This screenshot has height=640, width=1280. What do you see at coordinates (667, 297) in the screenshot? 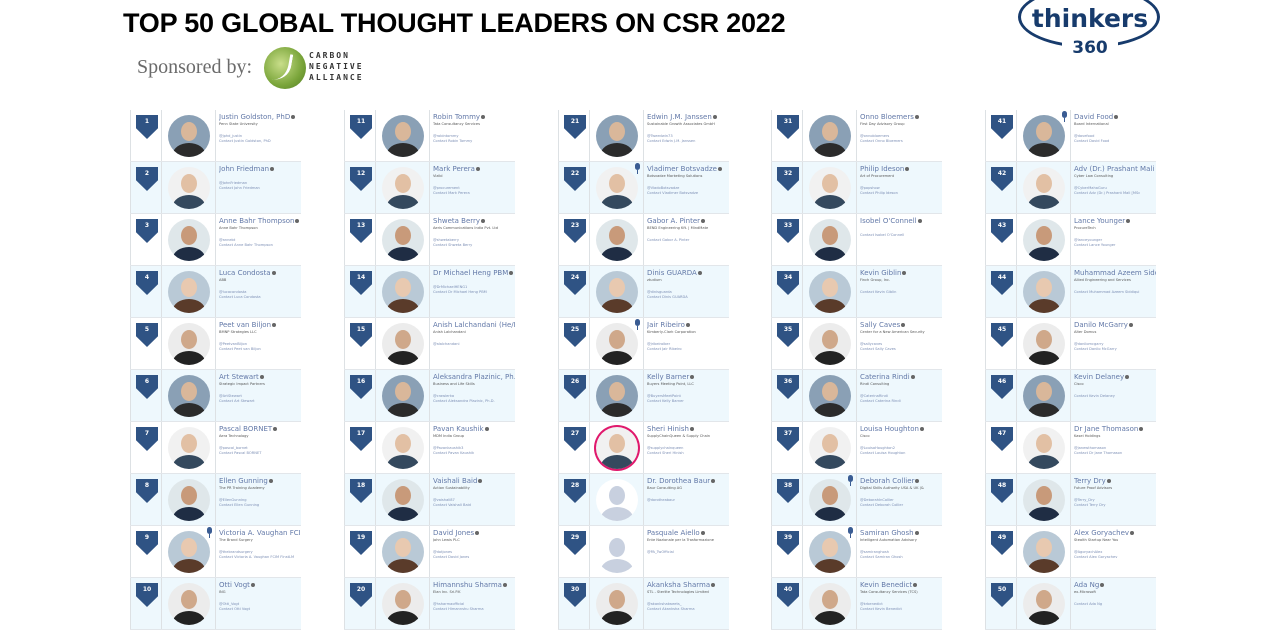
I see `contact-link: Contact Dinis GUARDA` at bounding box center [667, 297].